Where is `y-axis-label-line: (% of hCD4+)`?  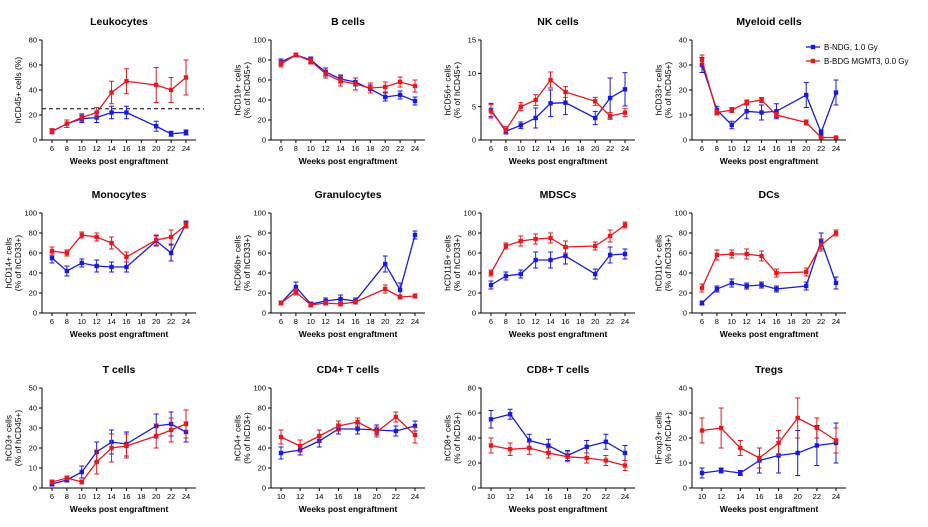 y-axis-label-line: (% of hCD4+) is located at coordinates (668, 438).